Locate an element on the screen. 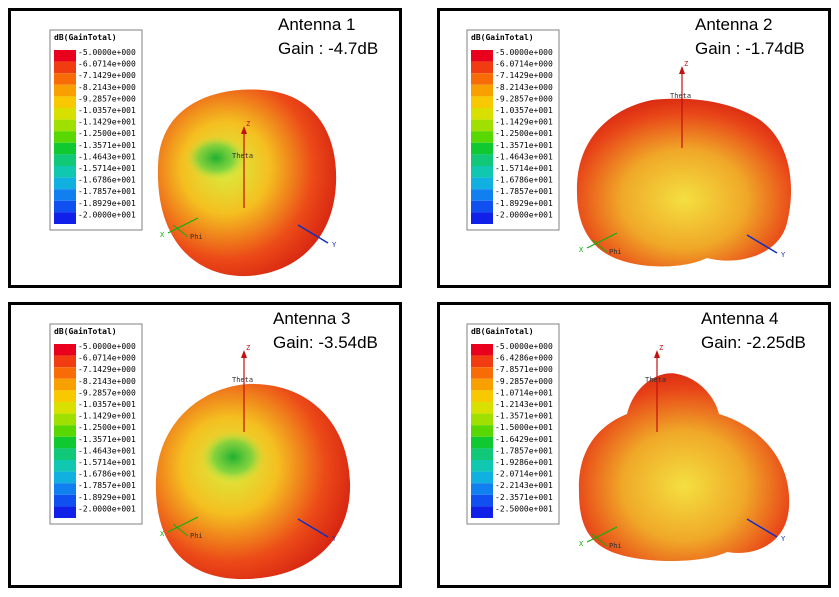 Image resolution: width=839 pixels, height=597 pixels. y-label: Y is located at coordinates (334, 245).